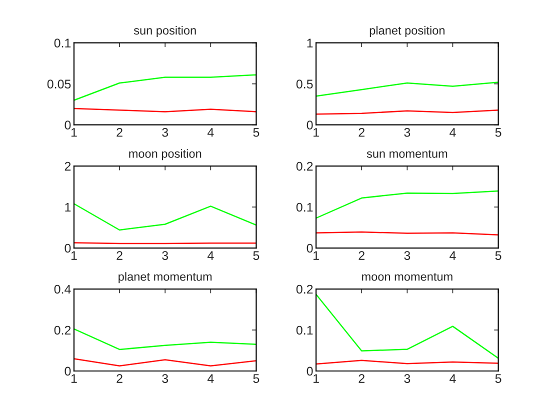 The height and width of the screenshot is (412, 544). I want to click on chart-title: moon position, so click(165, 154).